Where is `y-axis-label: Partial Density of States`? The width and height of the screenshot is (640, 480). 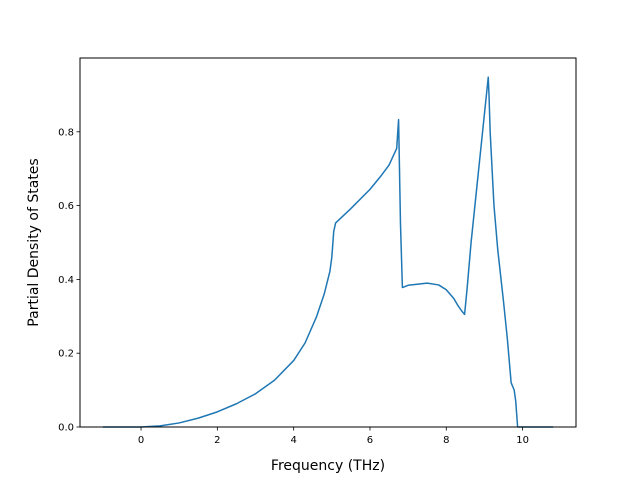 y-axis-label: Partial Density of States is located at coordinates (34, 242).